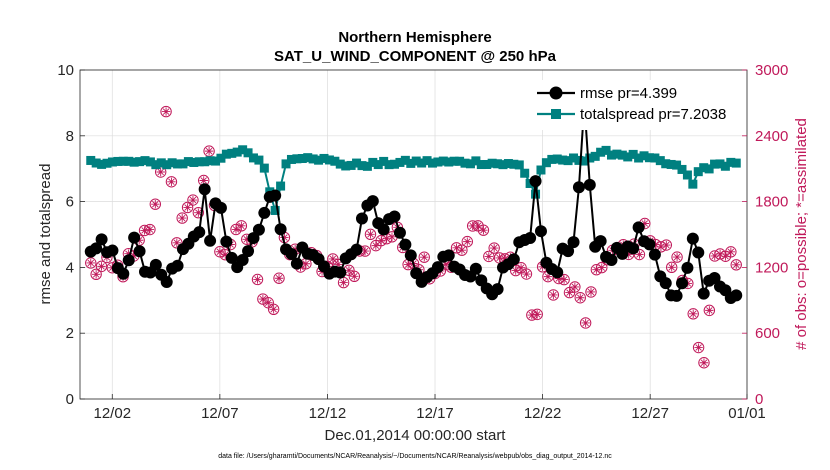 Image resolution: width=830 pixels, height=470 pixels. Describe the element at coordinates (414, 37) in the screenshot. I see `chart-title: Northern Hemisphere` at that location.